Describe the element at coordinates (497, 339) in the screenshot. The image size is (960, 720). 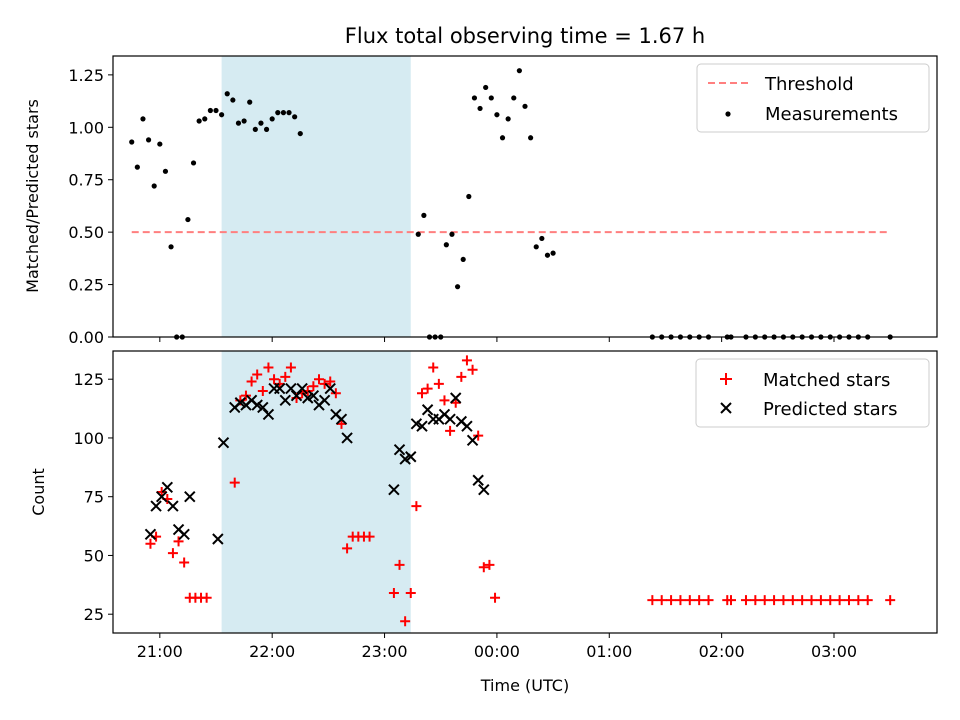
I see `top-x-ticks` at that location.